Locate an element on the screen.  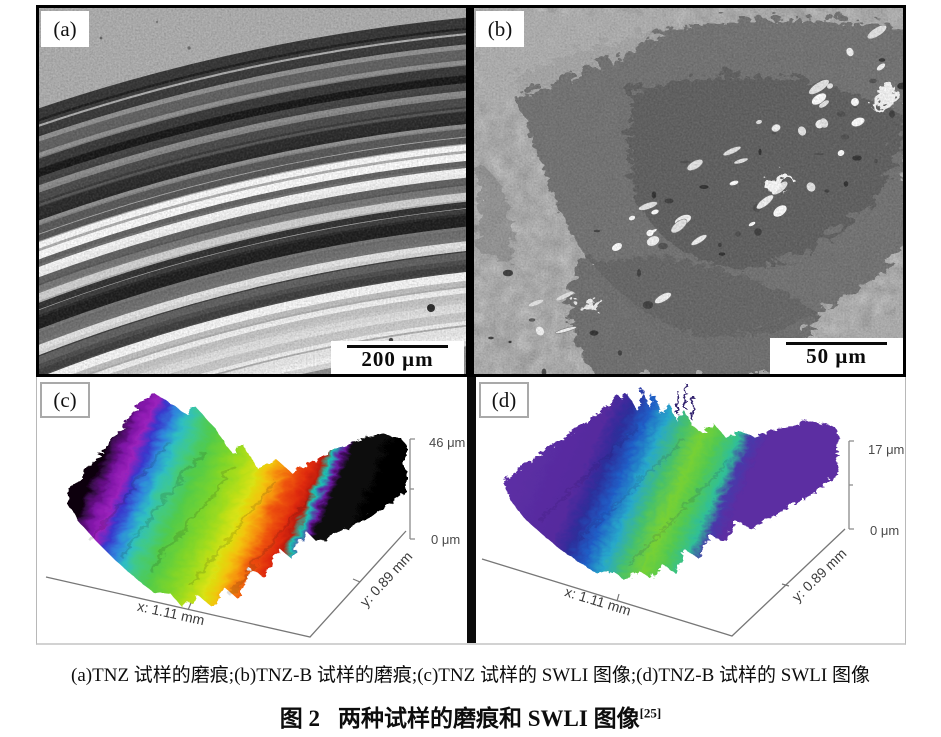
figure-title-text: 两种试样的磨痕和 SWLI 图像 is located at coordinates (488, 718).